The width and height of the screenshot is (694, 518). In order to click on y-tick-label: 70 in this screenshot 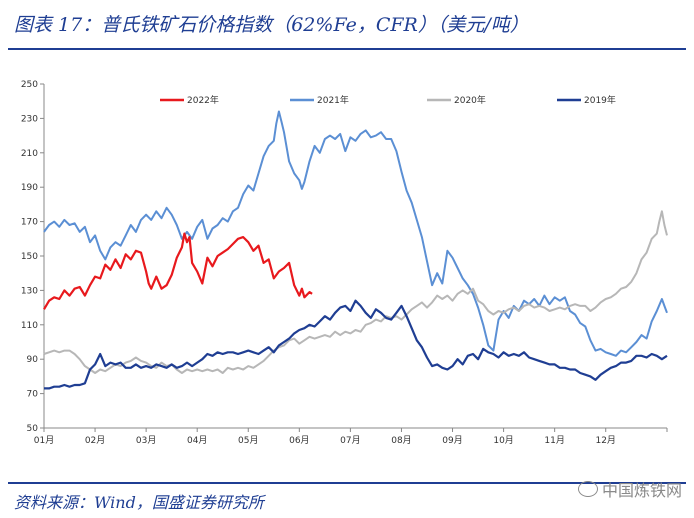, I will do `click(33, 395)`.